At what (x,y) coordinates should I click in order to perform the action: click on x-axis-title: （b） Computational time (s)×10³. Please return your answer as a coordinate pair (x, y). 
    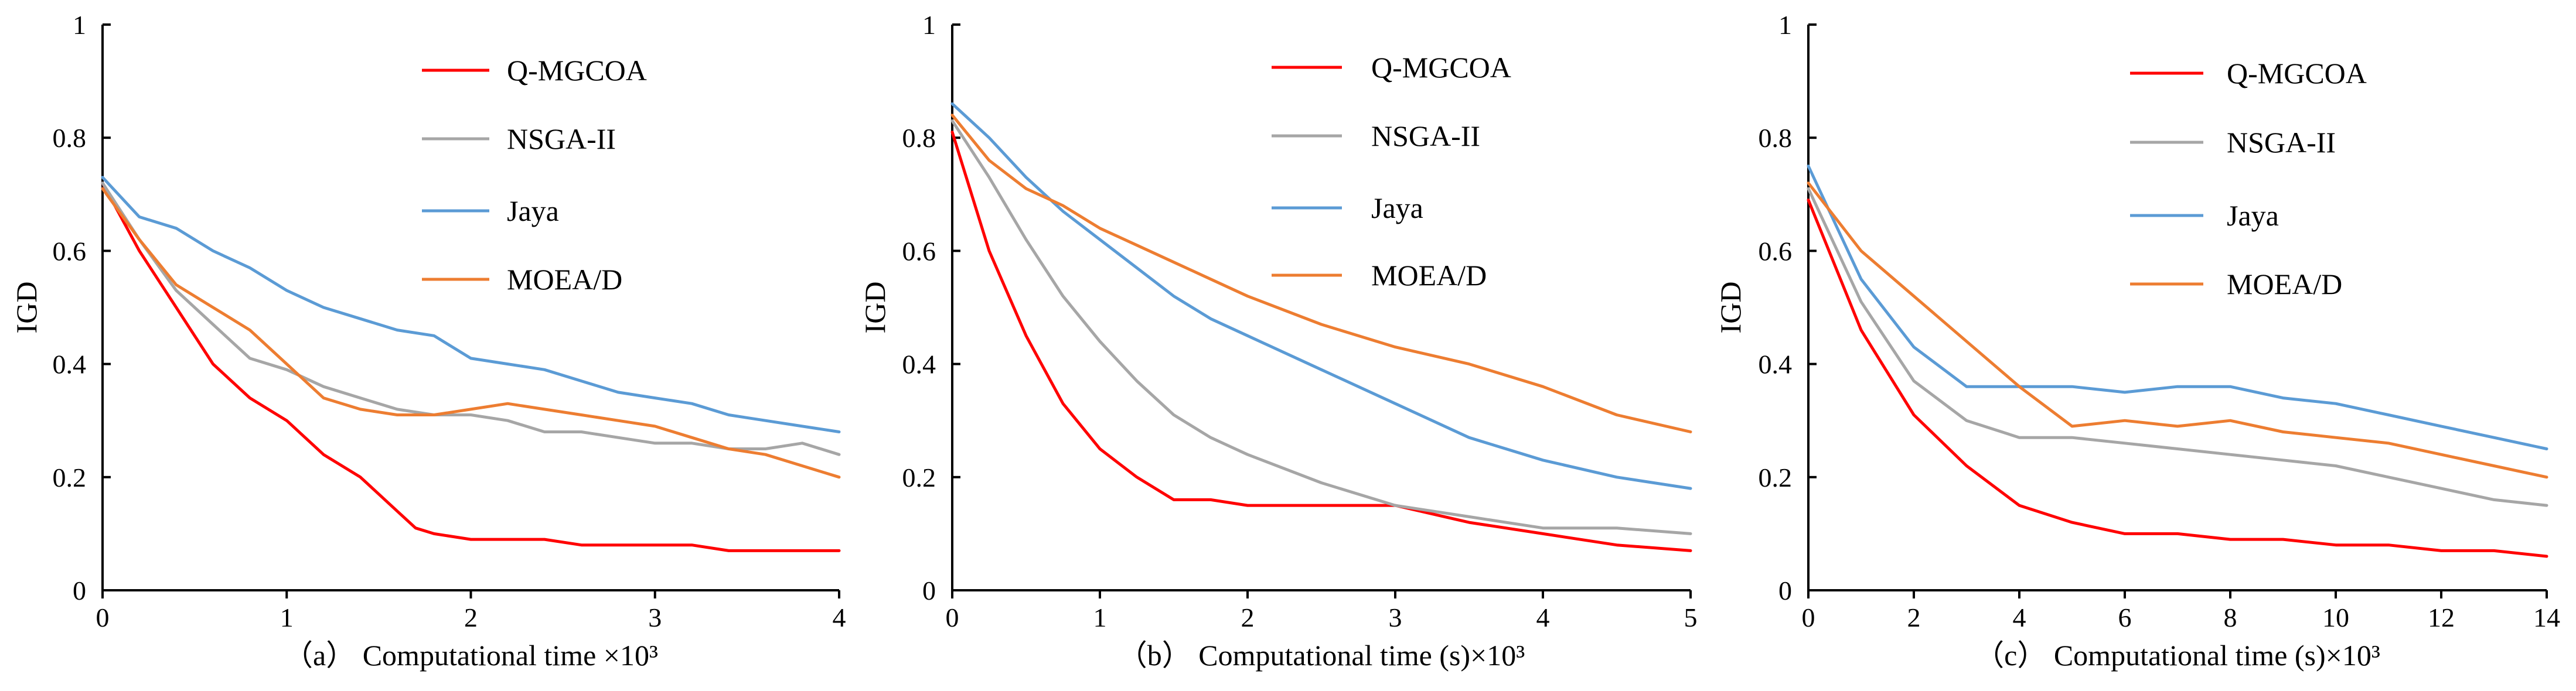
    Looking at the image, I should click on (1321, 655).